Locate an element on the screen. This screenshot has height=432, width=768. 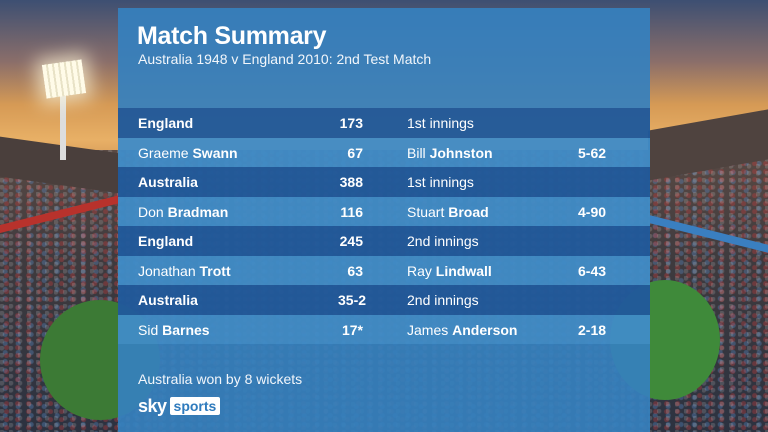
performer-row: Jonathan Trott 63 Ray Lindwall 6-43 is located at coordinates (384, 270).